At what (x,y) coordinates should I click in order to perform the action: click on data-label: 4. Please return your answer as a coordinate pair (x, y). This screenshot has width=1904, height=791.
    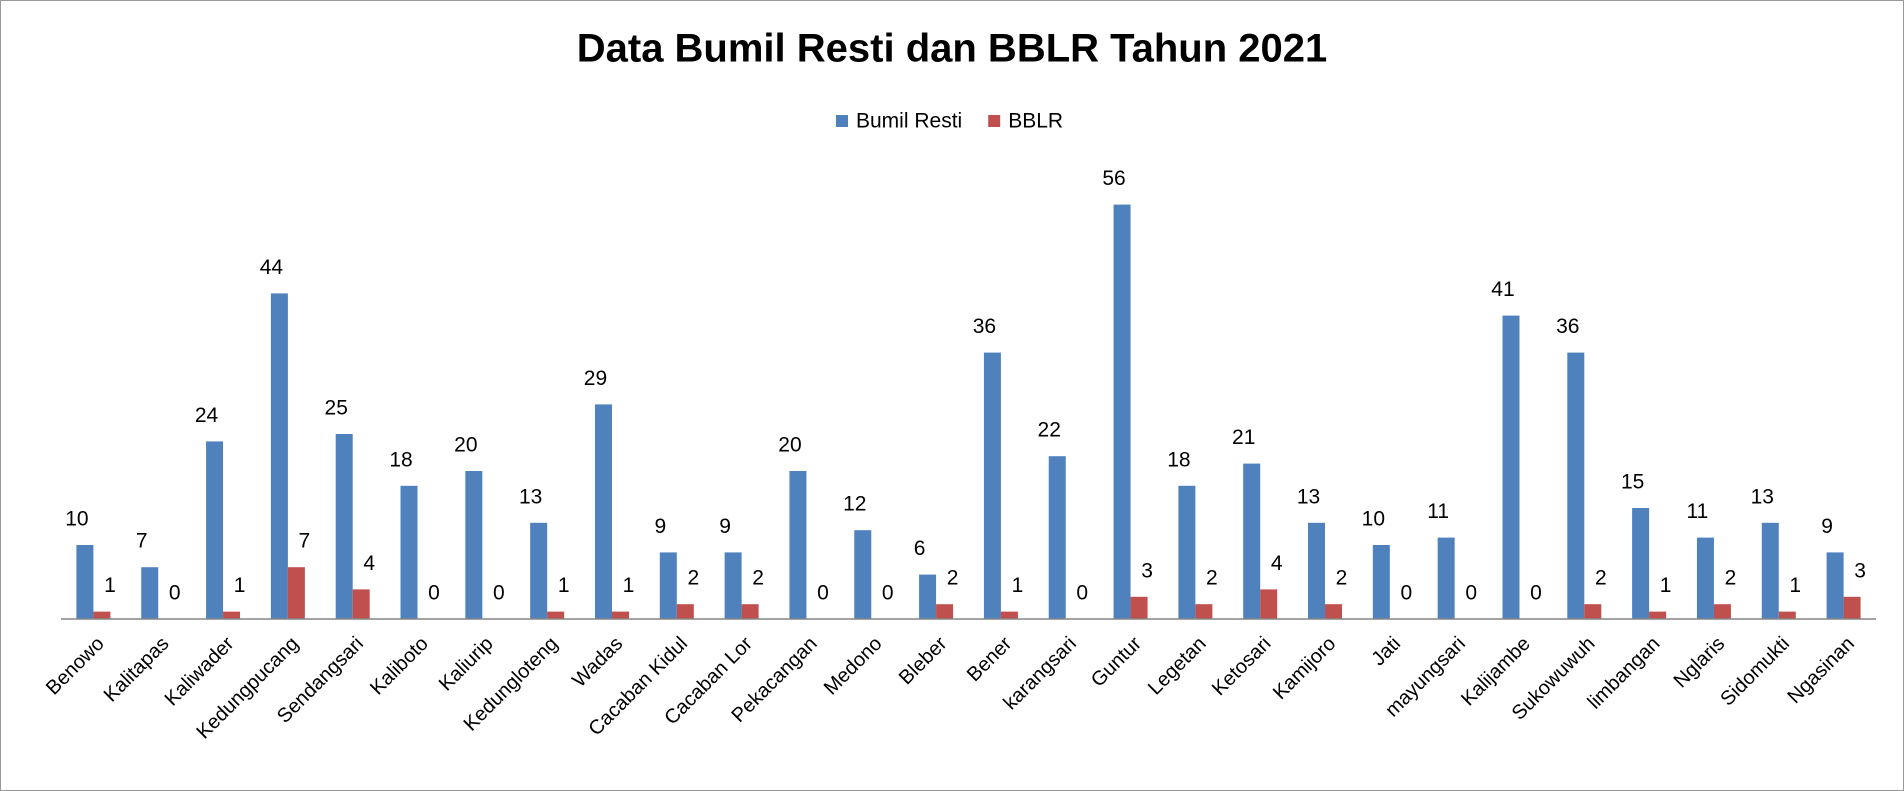
    Looking at the image, I should click on (369, 563).